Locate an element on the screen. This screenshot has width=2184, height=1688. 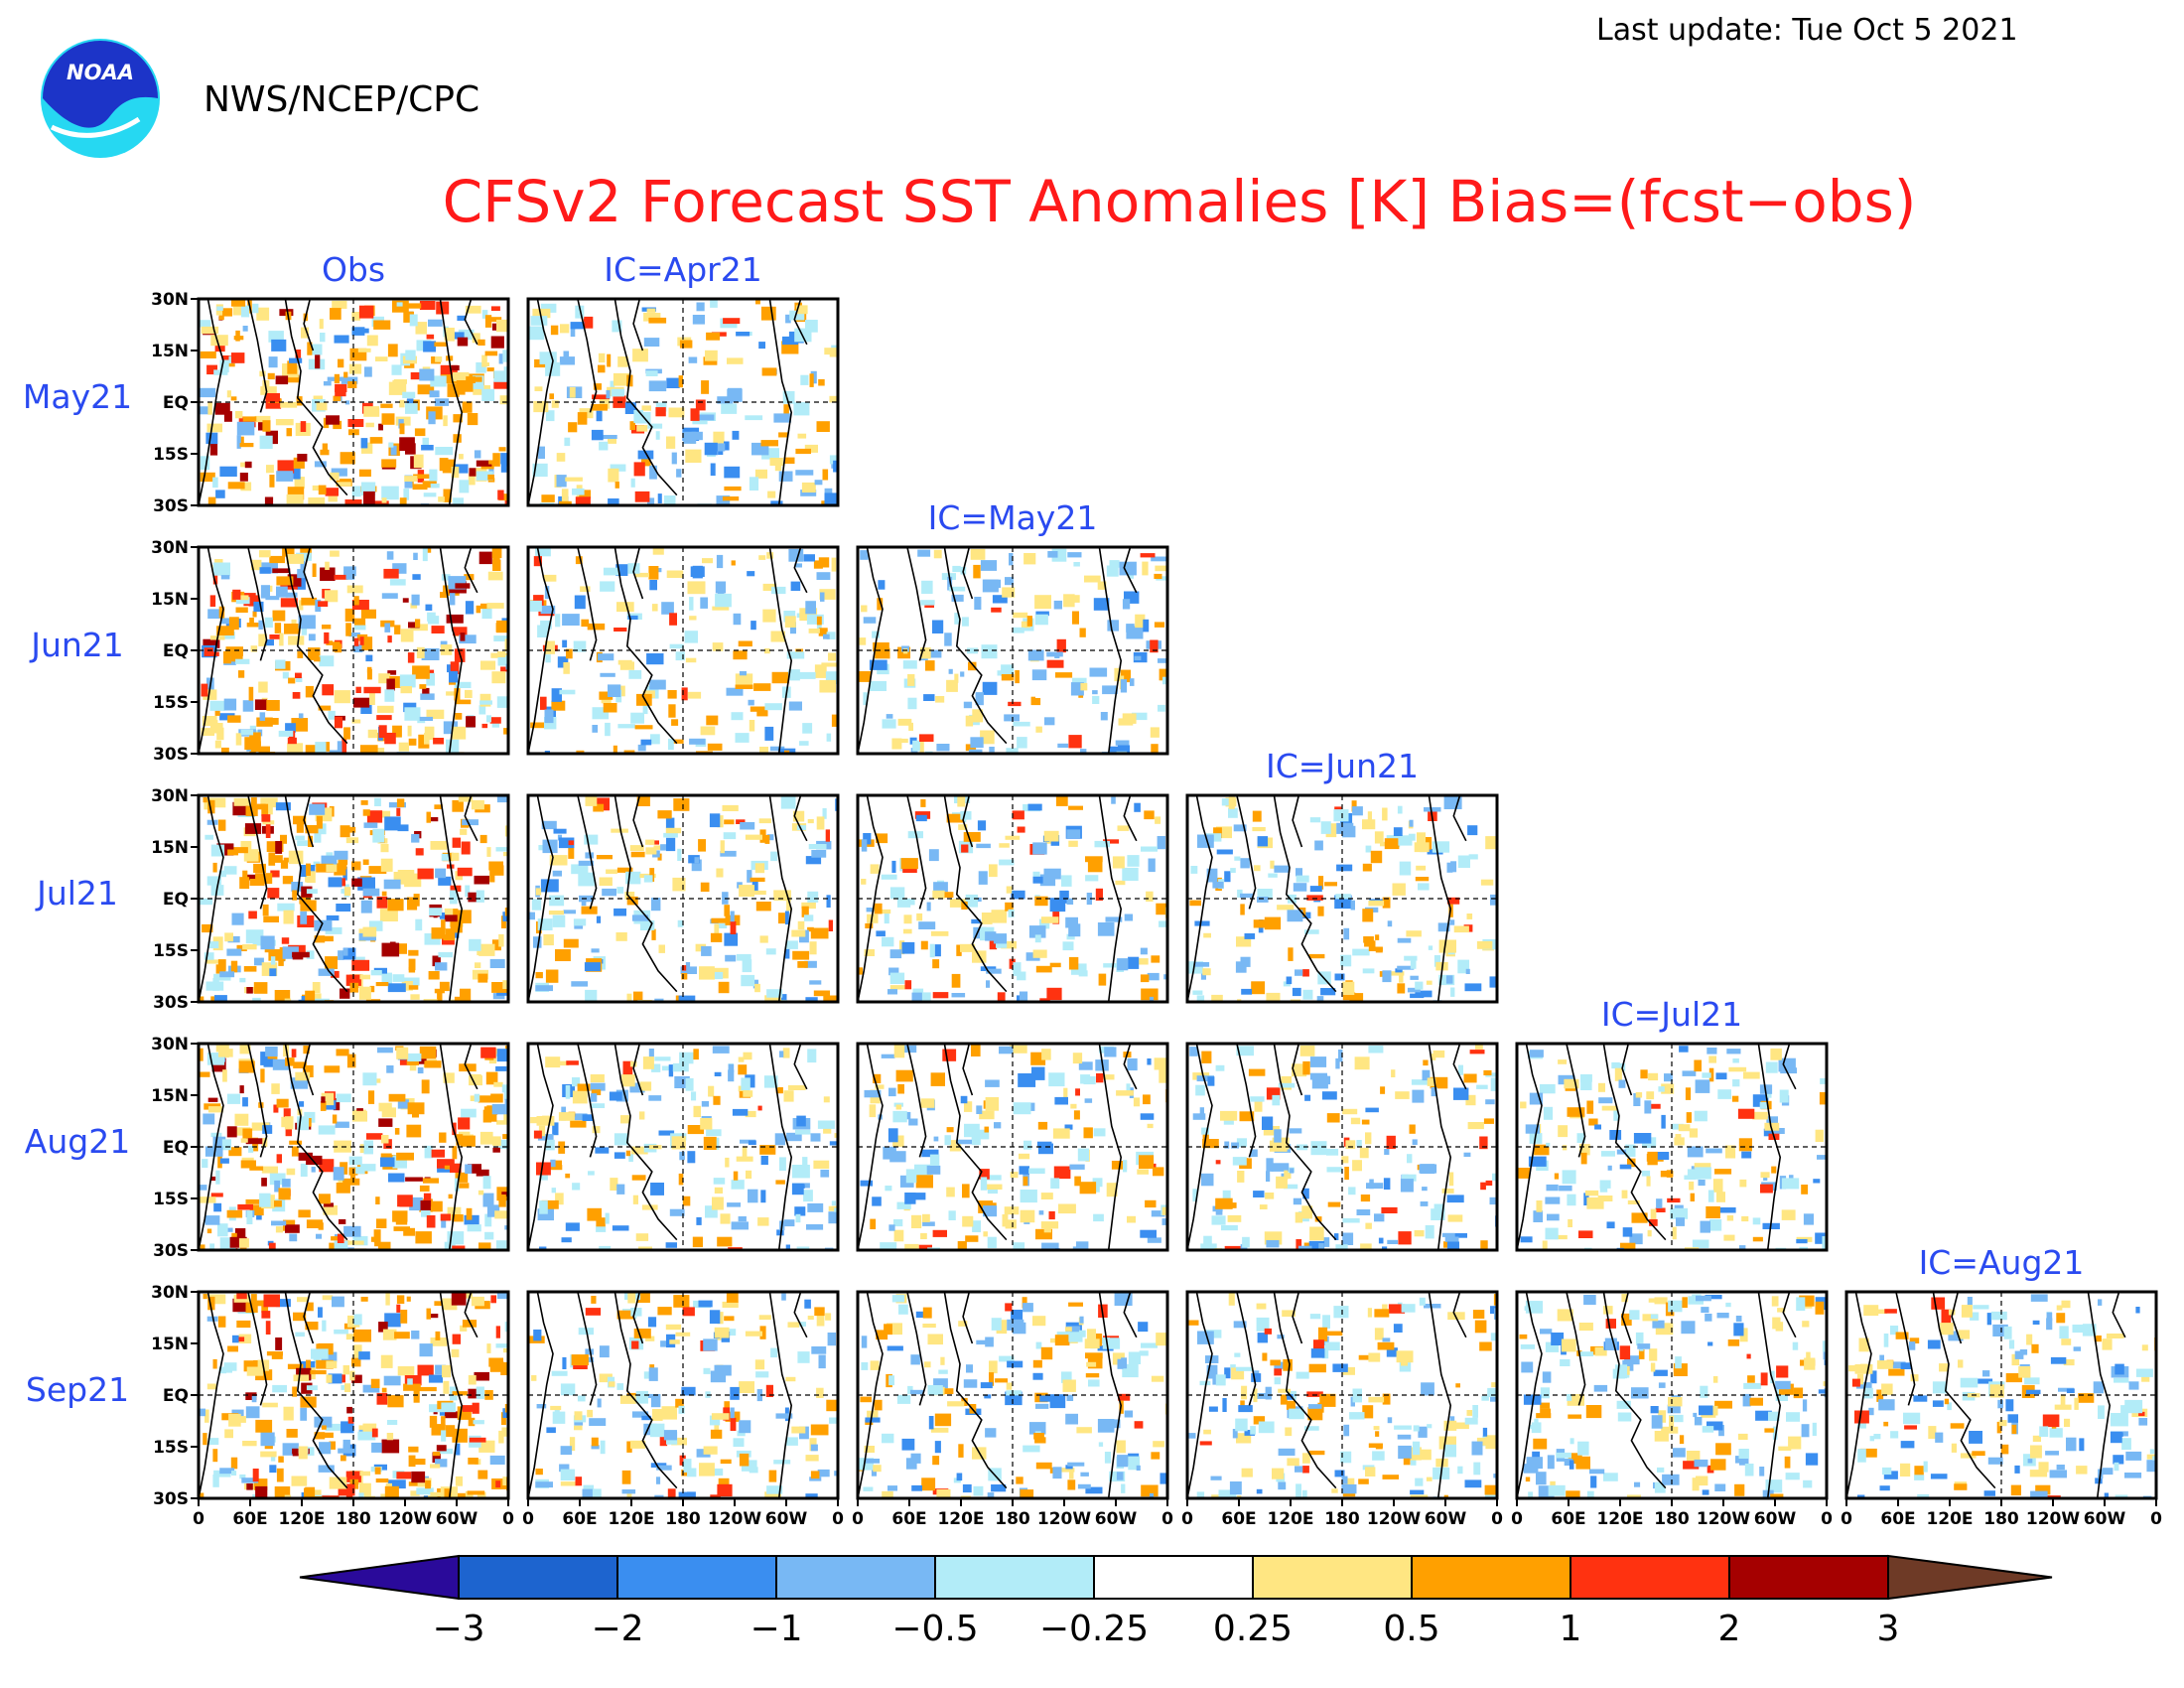
colorbar-label: 1 is located at coordinates (1571, 1629).